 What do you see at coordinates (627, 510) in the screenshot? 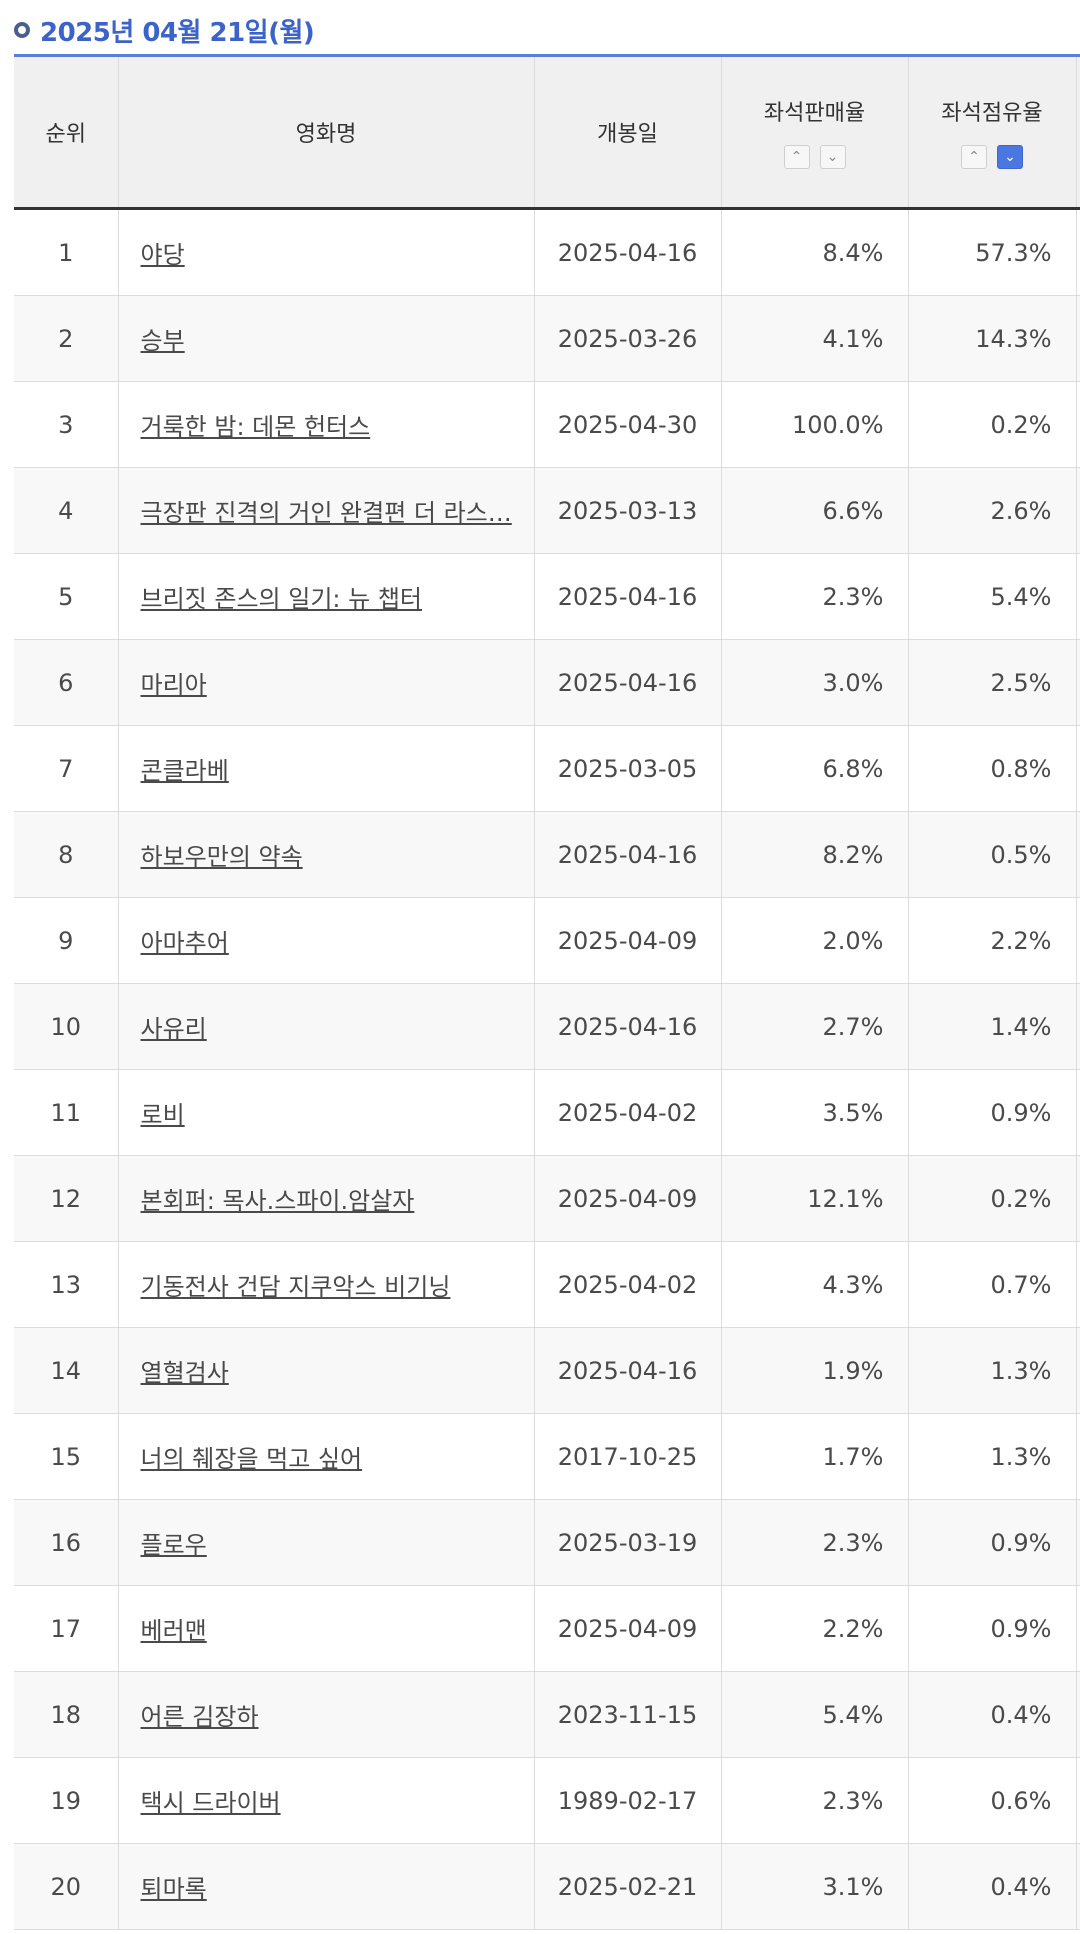
I see `open-date-cell: 2025-03-13` at bounding box center [627, 510].